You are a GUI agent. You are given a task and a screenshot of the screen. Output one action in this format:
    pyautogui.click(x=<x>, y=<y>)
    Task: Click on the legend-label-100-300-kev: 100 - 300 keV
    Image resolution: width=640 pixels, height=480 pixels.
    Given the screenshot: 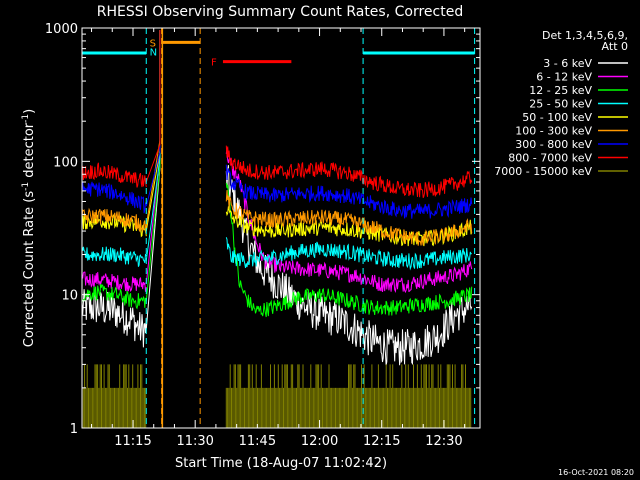 What is the action you would take?
    pyautogui.click(x=553, y=131)
    